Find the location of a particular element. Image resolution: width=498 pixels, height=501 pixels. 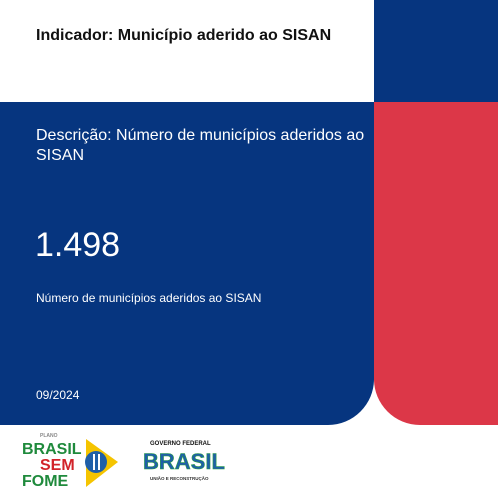

card-title: Indicador: Município aderido ao SISAN is located at coordinates (184, 35).